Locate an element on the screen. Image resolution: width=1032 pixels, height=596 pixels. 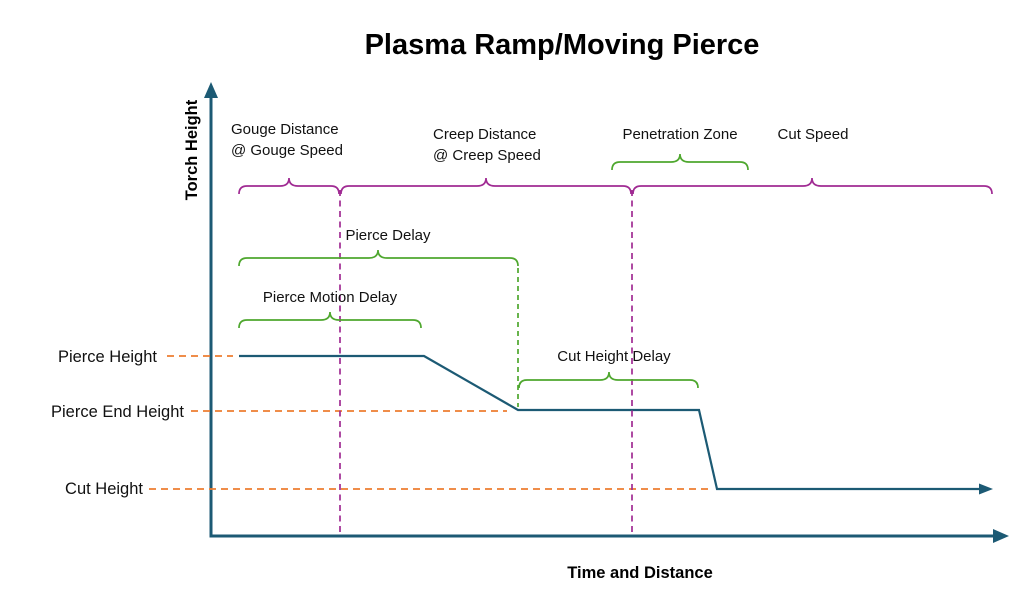
cut-speed-label: Cut Speed is located at coordinates (813, 134).